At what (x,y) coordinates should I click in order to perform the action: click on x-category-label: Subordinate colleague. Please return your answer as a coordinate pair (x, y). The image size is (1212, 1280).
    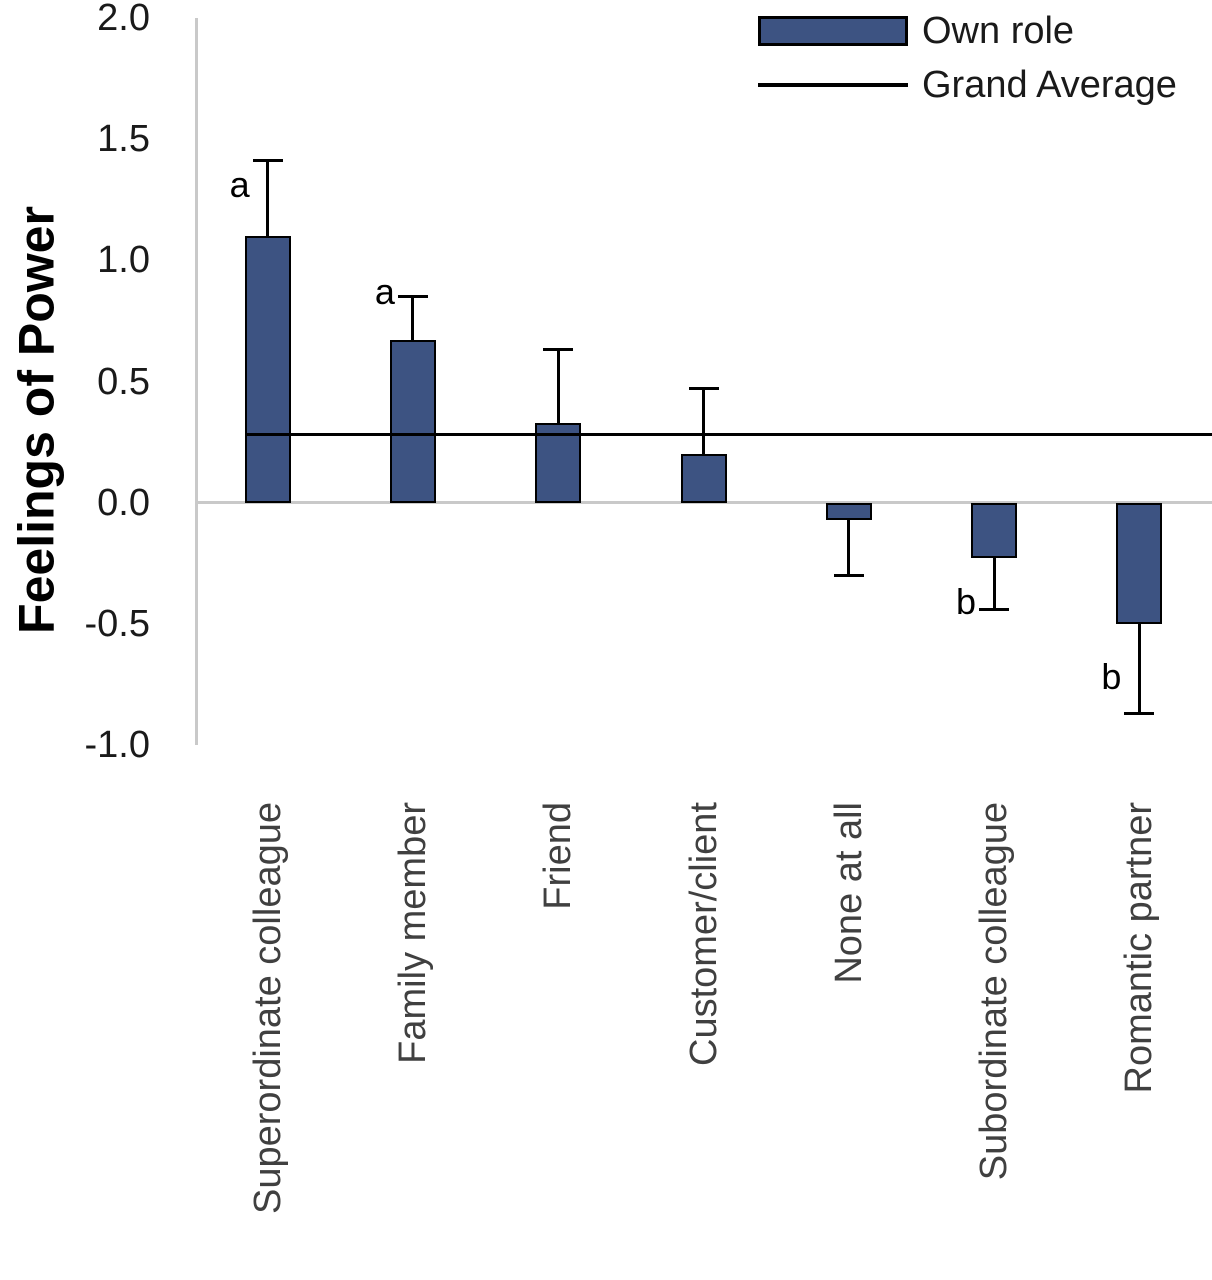
    Looking at the image, I should click on (994, 991).